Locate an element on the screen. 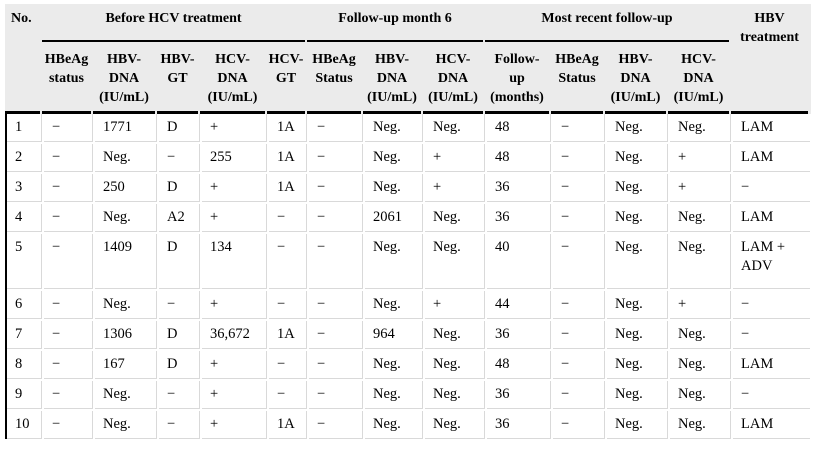  table-row: 6− Neg. − + − − Neg. +44− Neg. + − is located at coordinates (409, 305).